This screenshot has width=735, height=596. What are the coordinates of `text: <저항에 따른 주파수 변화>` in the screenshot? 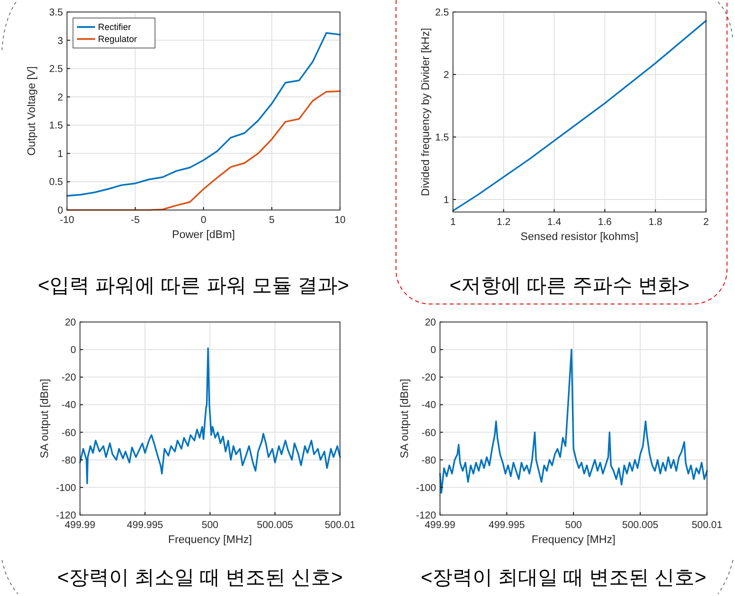 It's located at (569, 286).